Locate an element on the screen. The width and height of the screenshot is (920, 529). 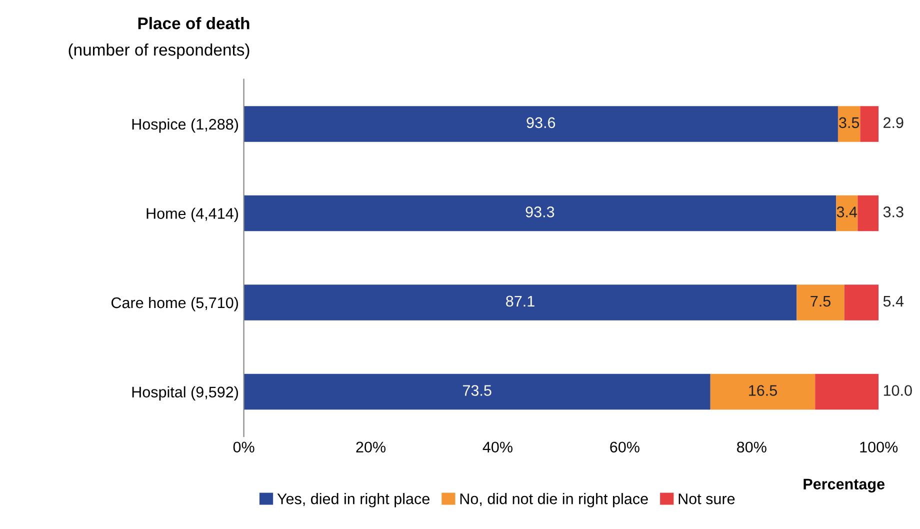
data-label: 3.5 is located at coordinates (849, 122).